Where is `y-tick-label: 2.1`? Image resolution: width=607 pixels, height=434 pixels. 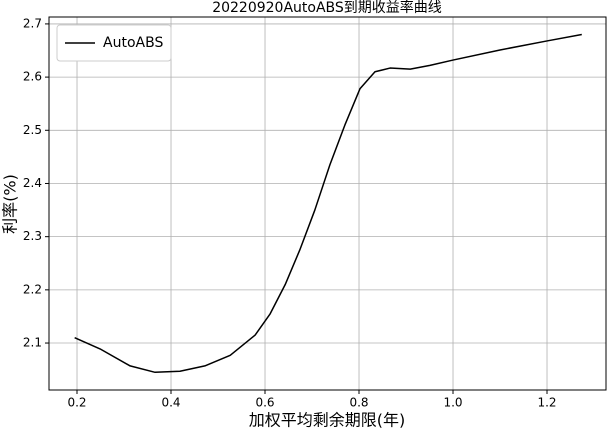
y-tick-label: 2.1 is located at coordinates (32, 343).